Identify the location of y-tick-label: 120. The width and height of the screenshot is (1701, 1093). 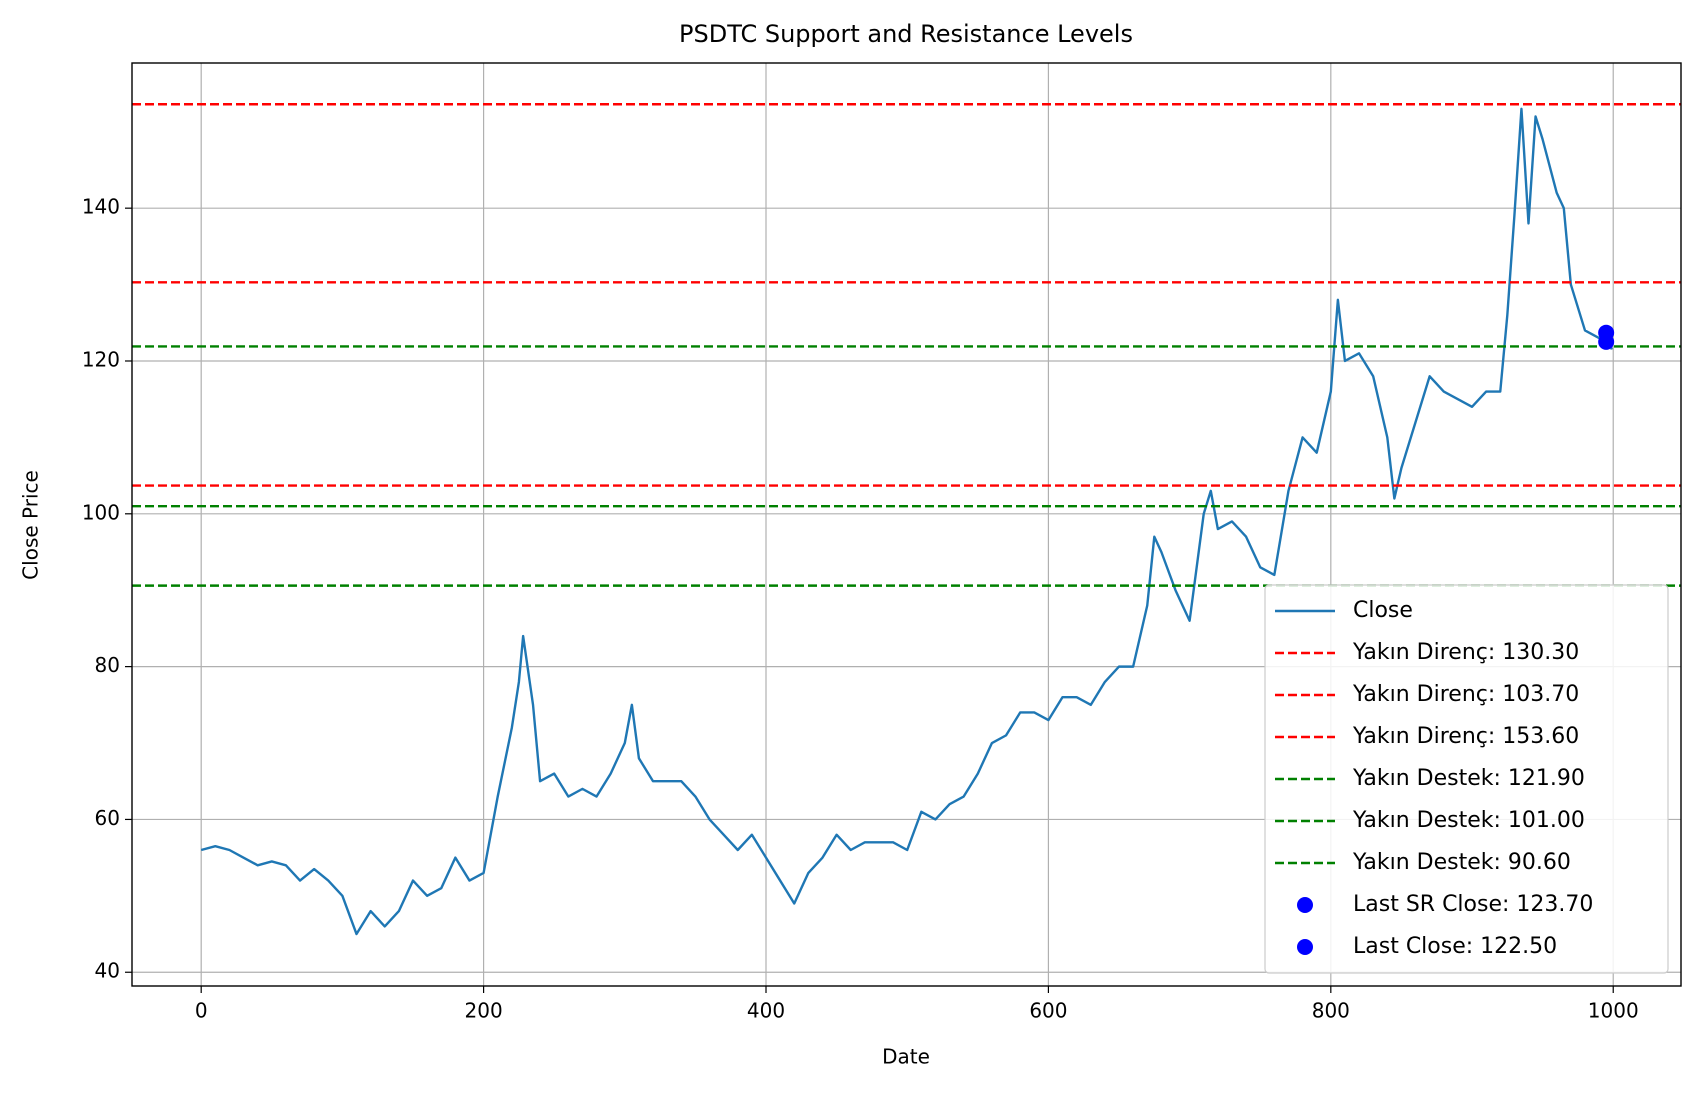
(101, 359).